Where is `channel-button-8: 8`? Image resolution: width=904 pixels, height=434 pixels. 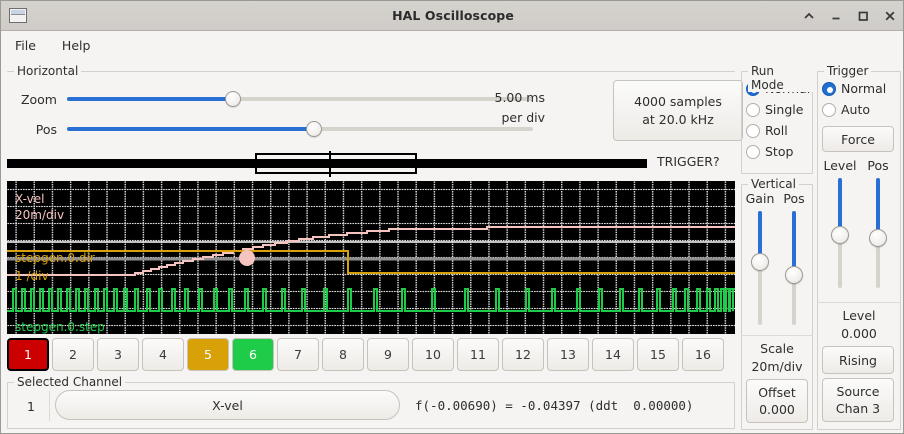
channel-button-8: 8 is located at coordinates (343, 354).